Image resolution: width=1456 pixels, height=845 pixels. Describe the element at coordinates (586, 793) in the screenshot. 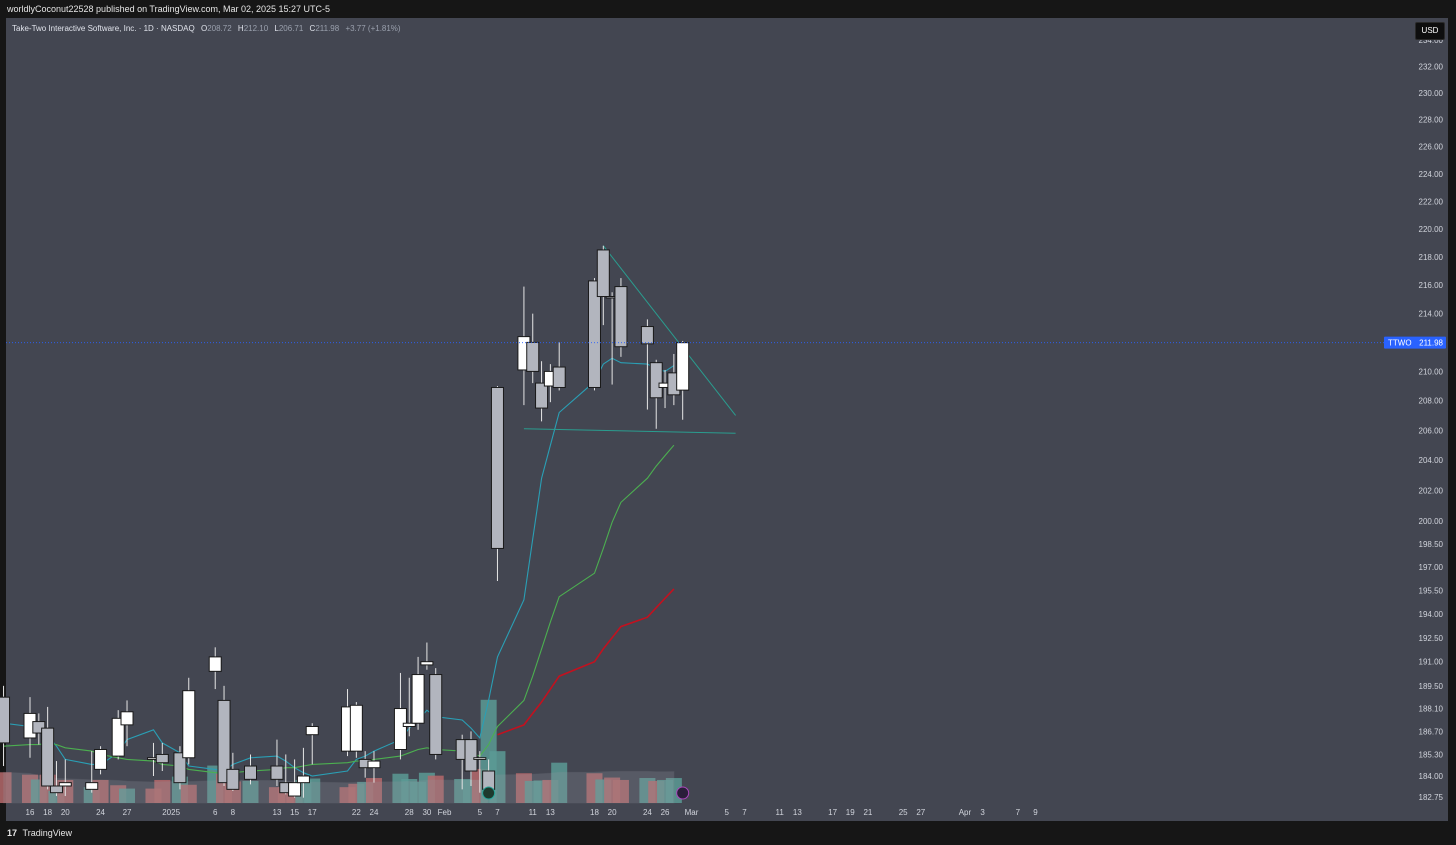

I see `event-markers` at that location.